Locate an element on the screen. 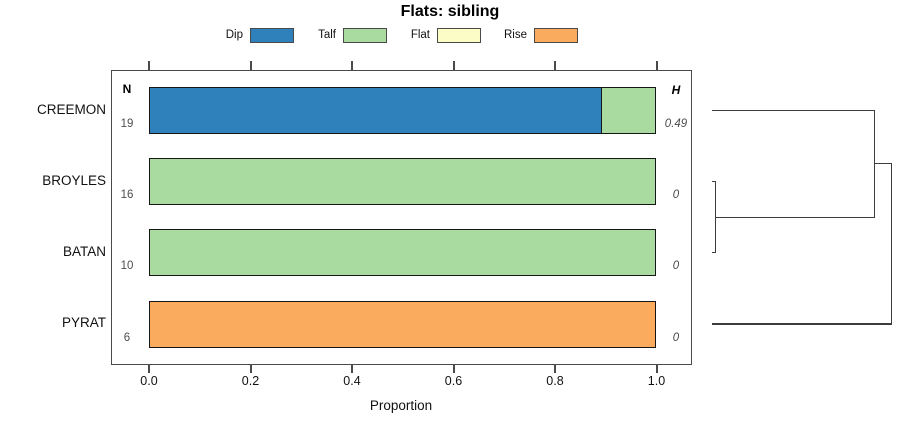  axis-tick-label: 0.6 is located at coordinates (453, 381).